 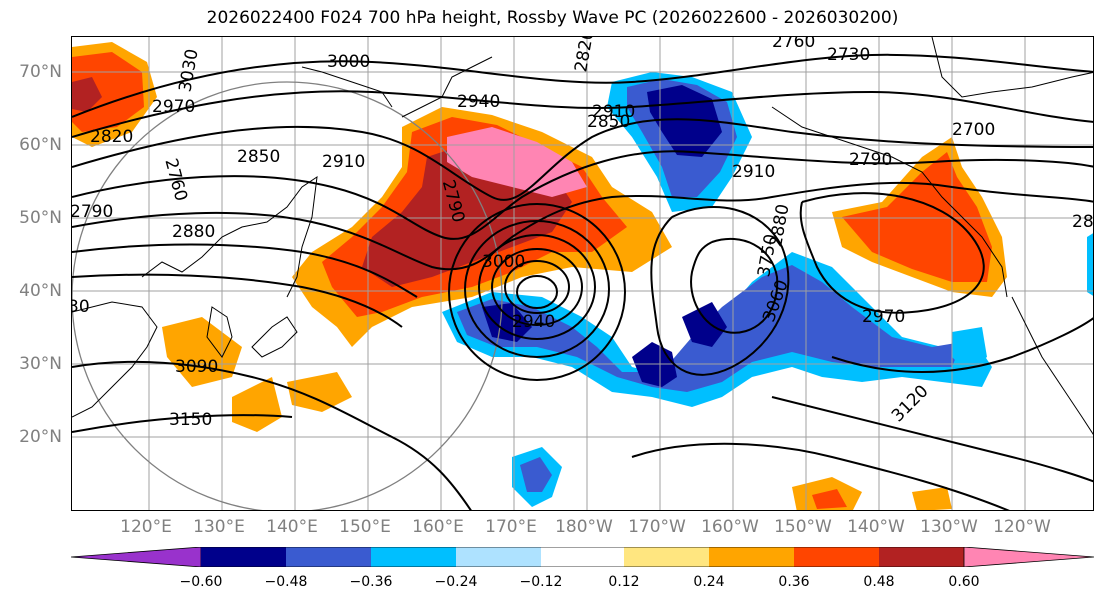 I want to click on colorbar-tick-label: 0.12, so click(x=624, y=582).